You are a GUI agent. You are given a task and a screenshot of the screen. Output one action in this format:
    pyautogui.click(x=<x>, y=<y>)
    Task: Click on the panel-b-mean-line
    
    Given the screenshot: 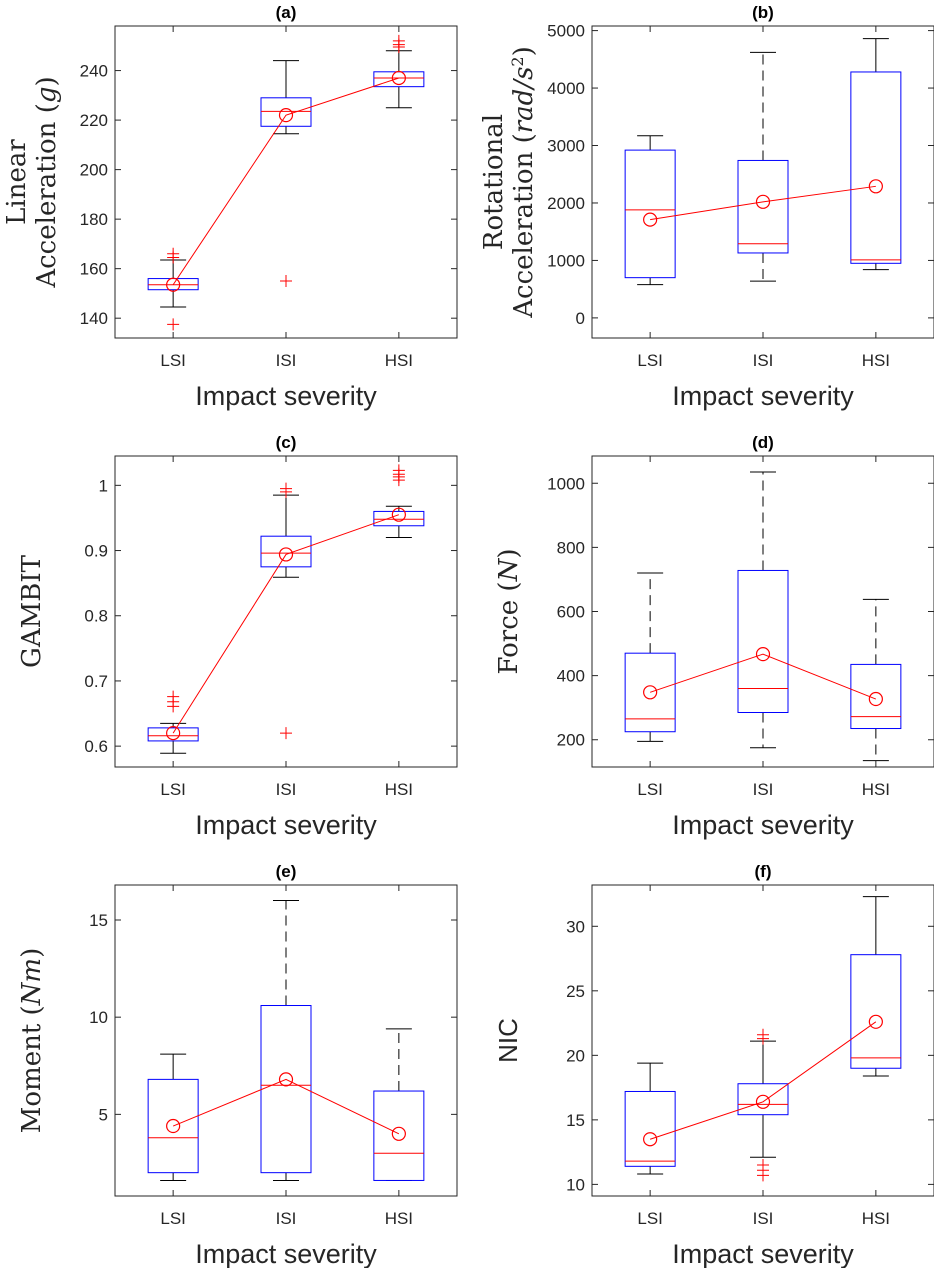 What is the action you would take?
    pyautogui.click(x=763, y=203)
    